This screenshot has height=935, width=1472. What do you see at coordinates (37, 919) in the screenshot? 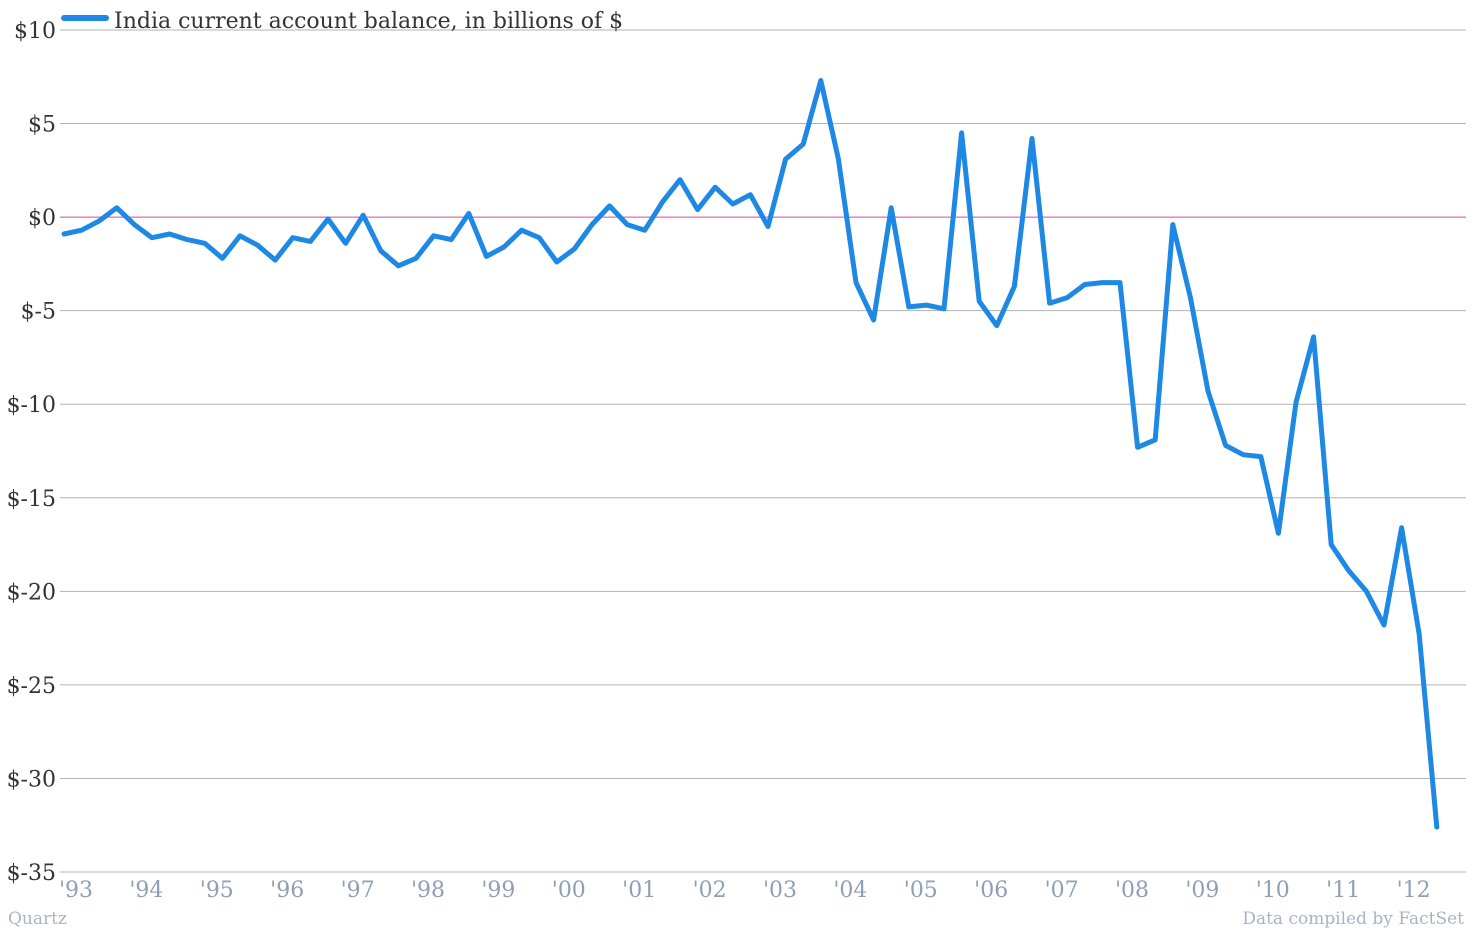
I see `source-credit-left: Quartz` at bounding box center [37, 919].